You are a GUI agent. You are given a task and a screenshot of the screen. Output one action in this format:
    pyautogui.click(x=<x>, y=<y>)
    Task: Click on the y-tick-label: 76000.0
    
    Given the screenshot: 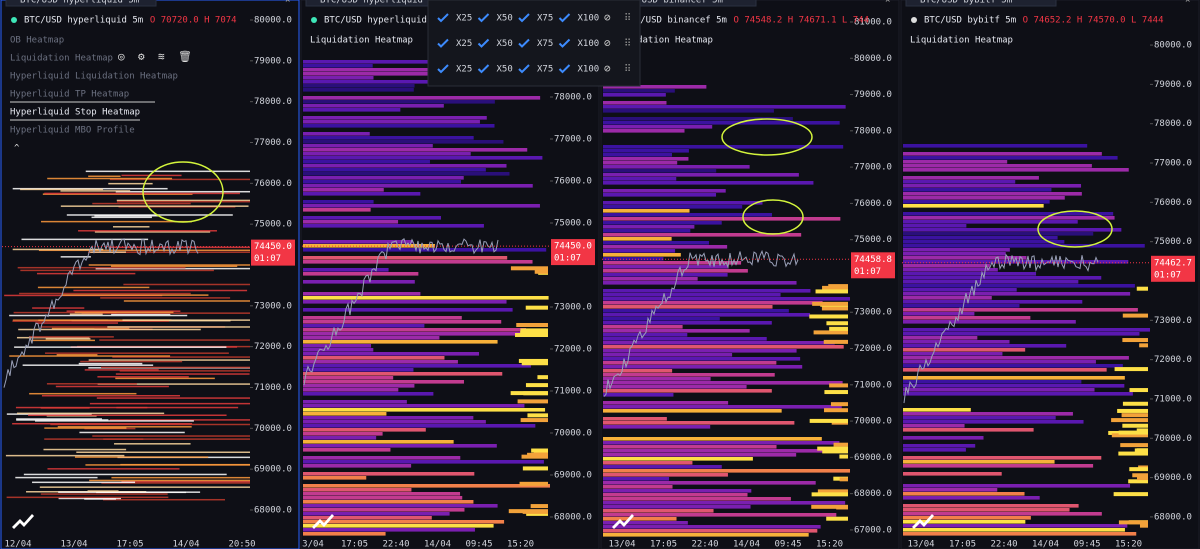 What is the action you would take?
    pyautogui.click(x=573, y=181)
    